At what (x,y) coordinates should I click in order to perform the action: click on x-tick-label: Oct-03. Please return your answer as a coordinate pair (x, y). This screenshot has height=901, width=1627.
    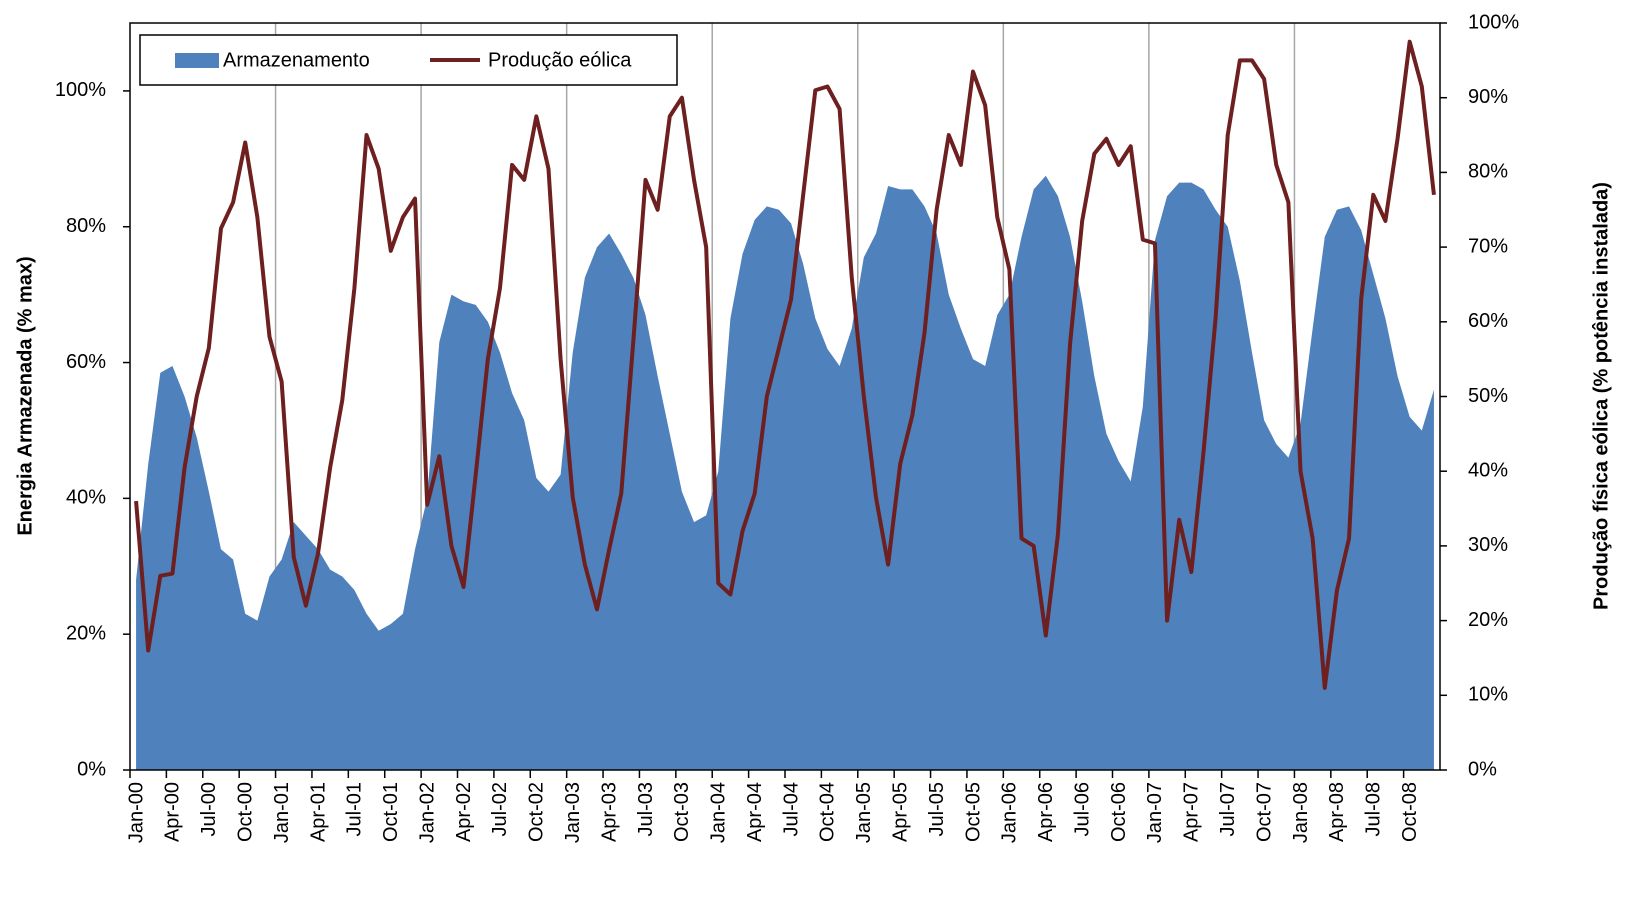
    Looking at the image, I should click on (682, 812).